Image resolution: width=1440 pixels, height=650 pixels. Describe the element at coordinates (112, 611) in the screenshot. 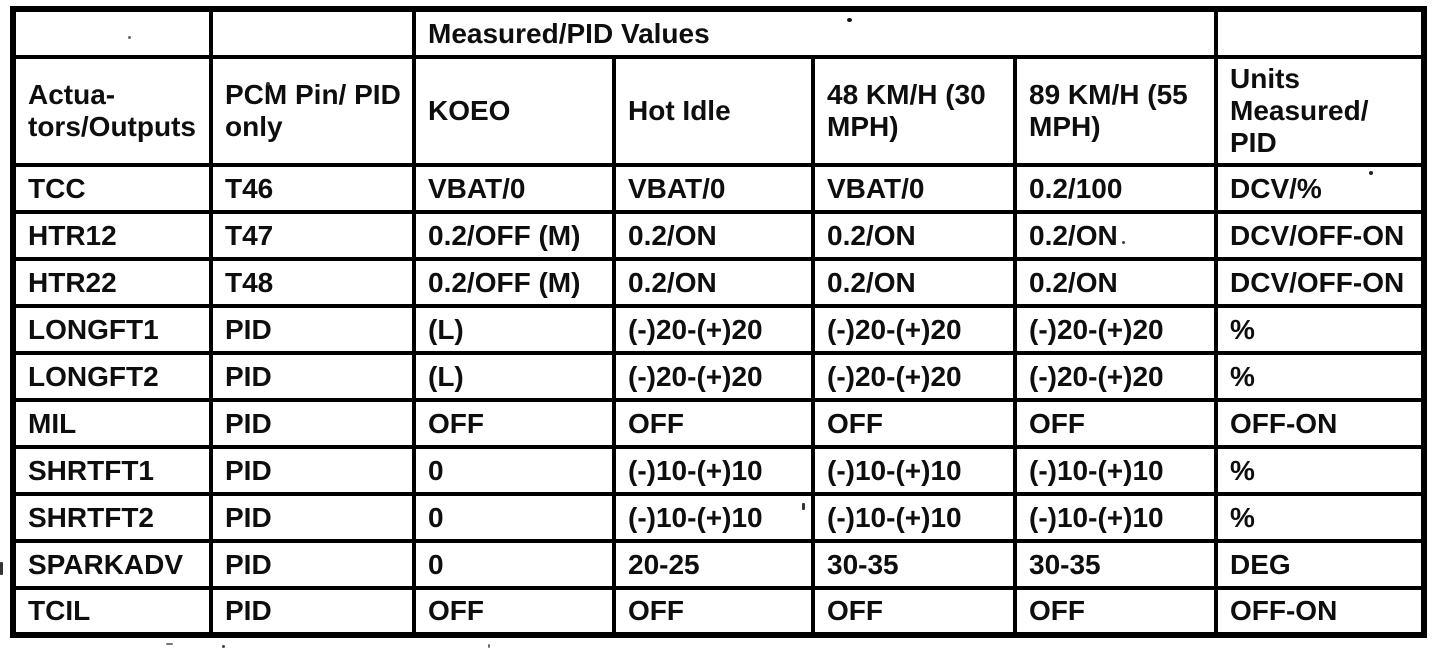

I see `row-label: TCIL` at that location.